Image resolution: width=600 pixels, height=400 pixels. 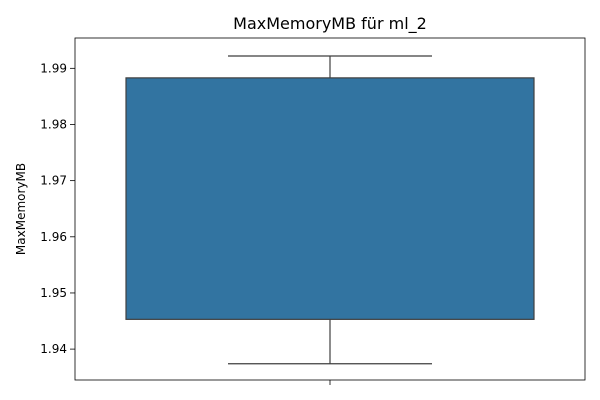 I want to click on y-tick-label: 1.98, so click(x=53, y=124).